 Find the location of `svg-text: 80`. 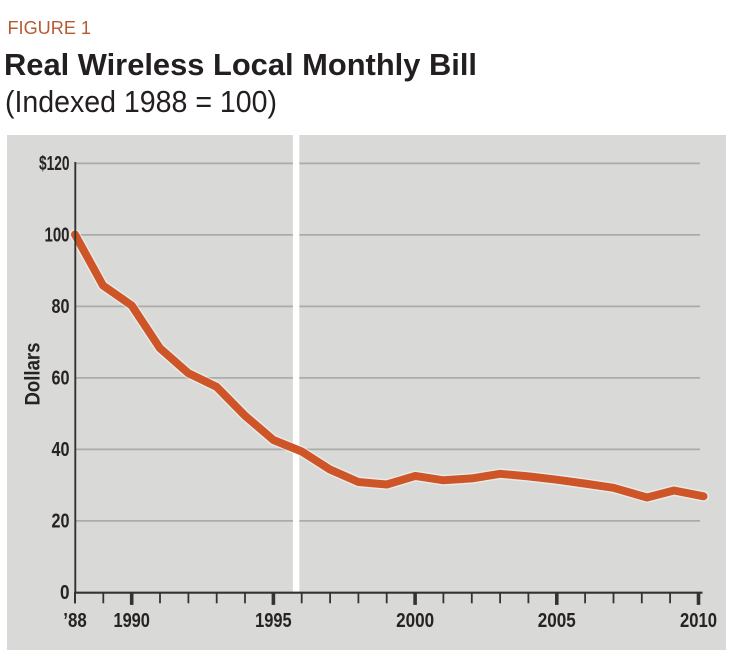

svg-text: 80 is located at coordinates (61, 307).